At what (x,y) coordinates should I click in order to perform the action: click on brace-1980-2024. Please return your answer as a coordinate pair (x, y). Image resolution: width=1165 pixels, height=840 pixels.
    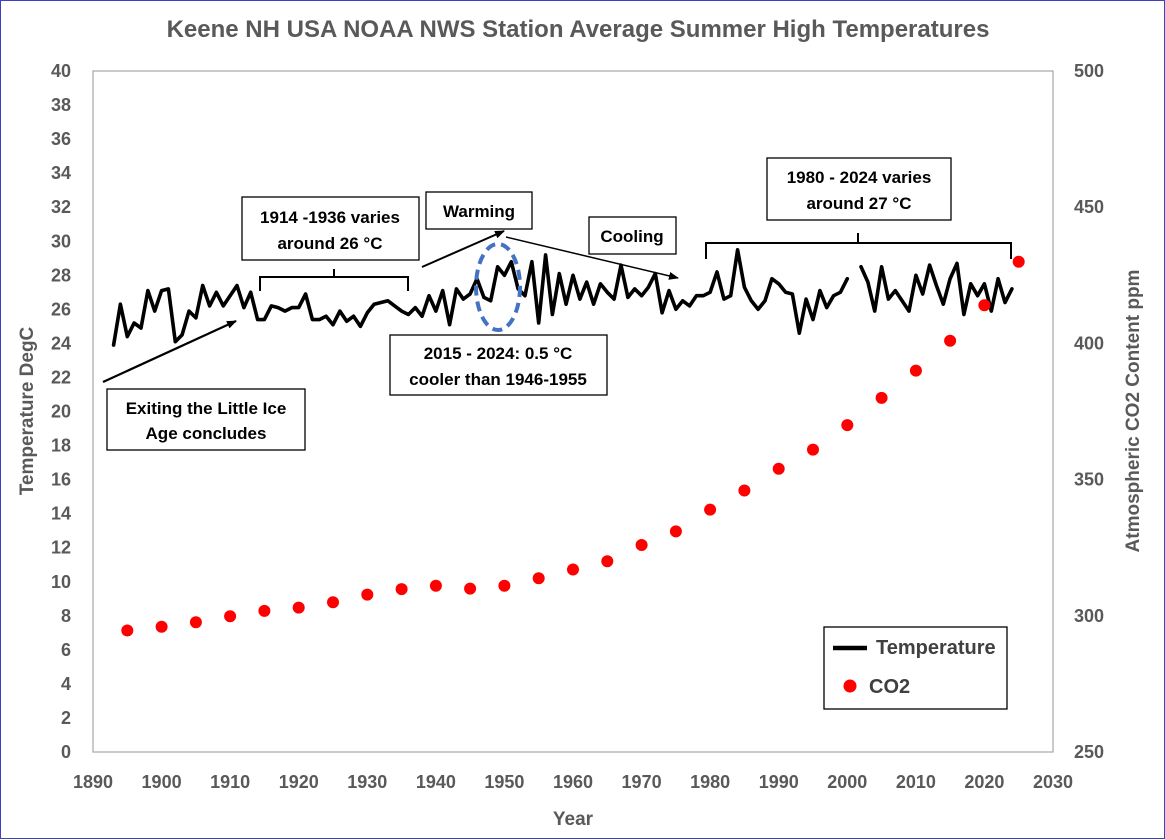
    Looking at the image, I should click on (858, 246).